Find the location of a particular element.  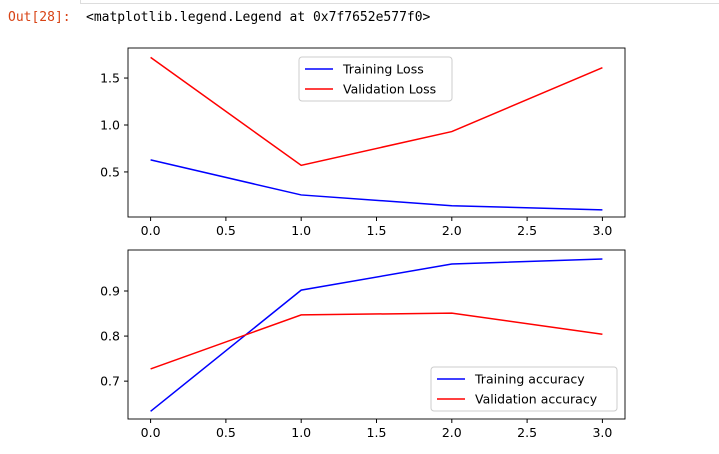

legend-label: Validation accuracy is located at coordinates (536, 399).